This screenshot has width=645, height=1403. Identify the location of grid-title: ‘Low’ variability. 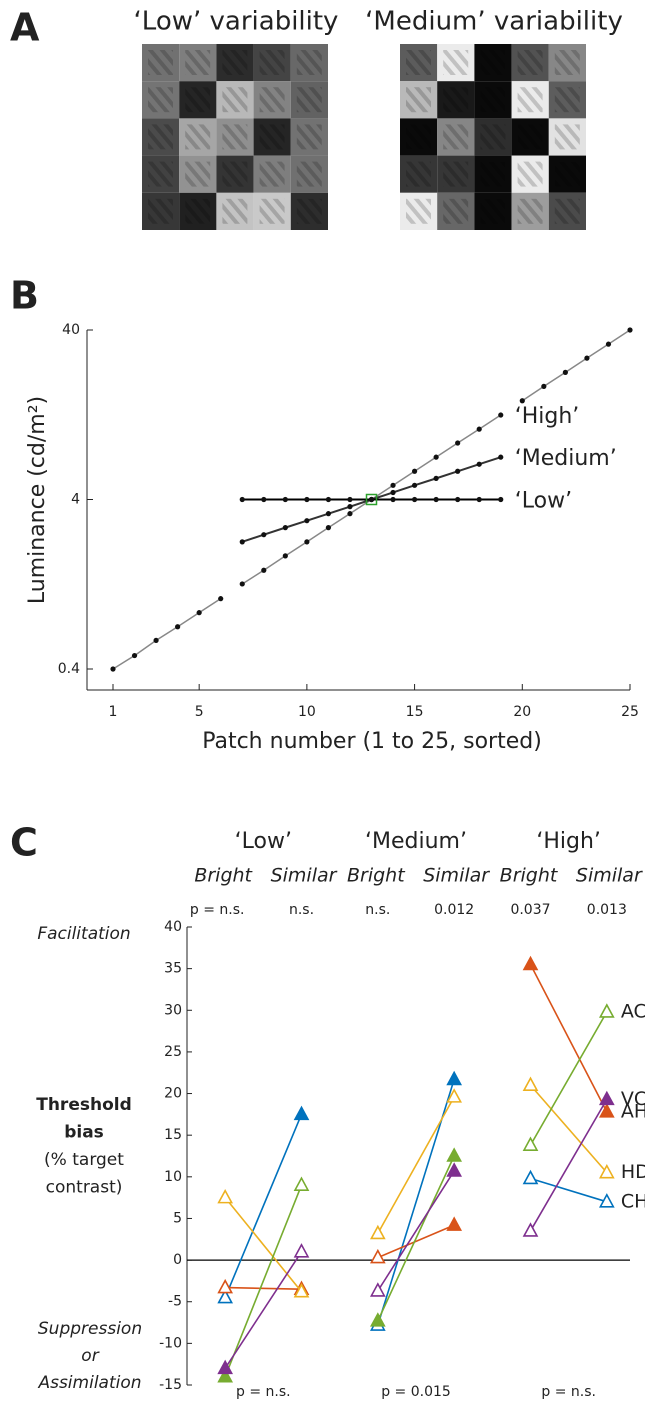
(236, 22).